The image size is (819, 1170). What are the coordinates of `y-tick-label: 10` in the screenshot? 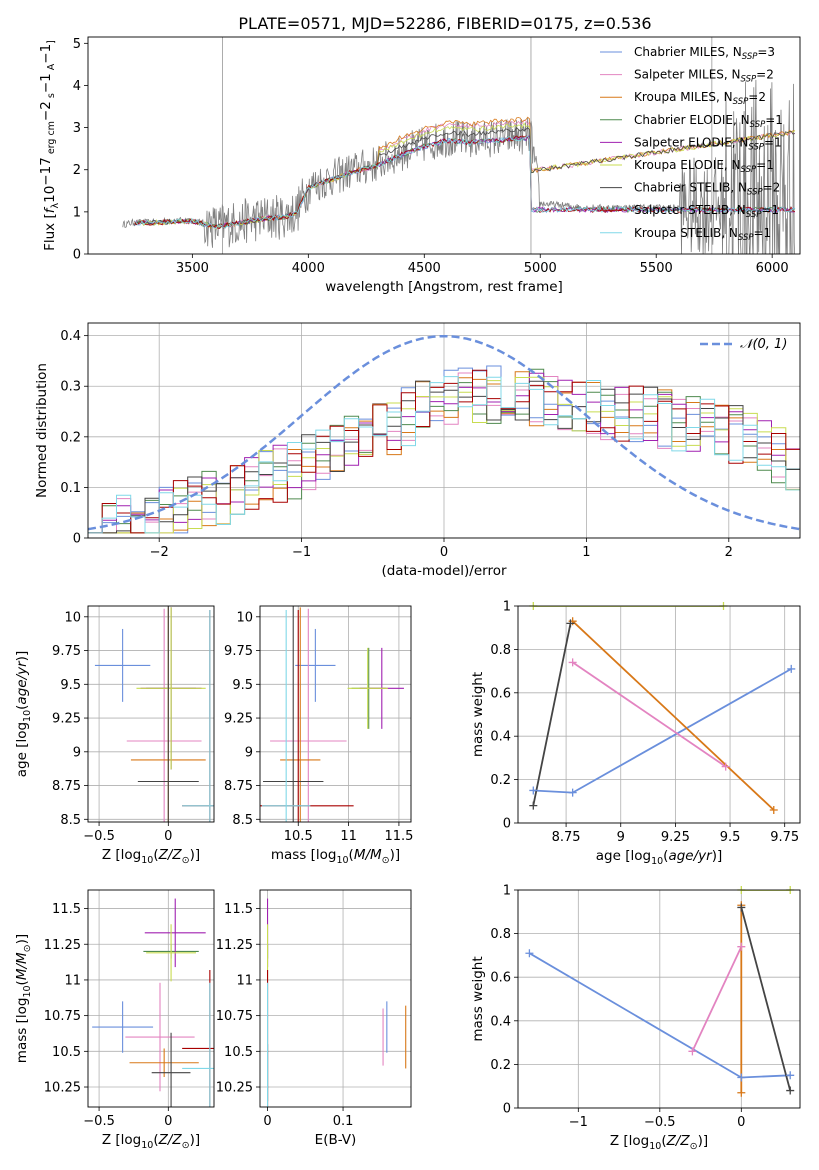 It's located at (244, 617).